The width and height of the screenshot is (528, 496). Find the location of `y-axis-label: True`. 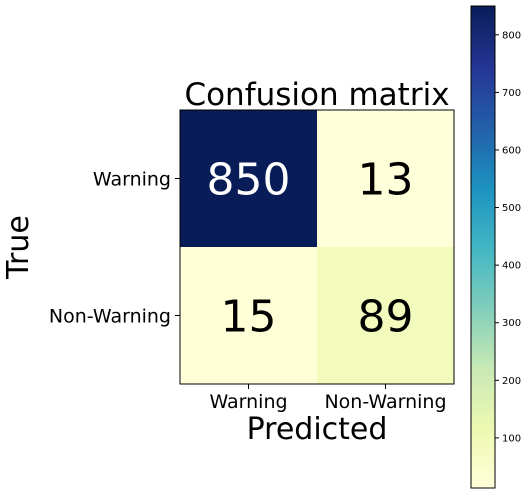

y-axis-label: True is located at coordinates (18, 247).